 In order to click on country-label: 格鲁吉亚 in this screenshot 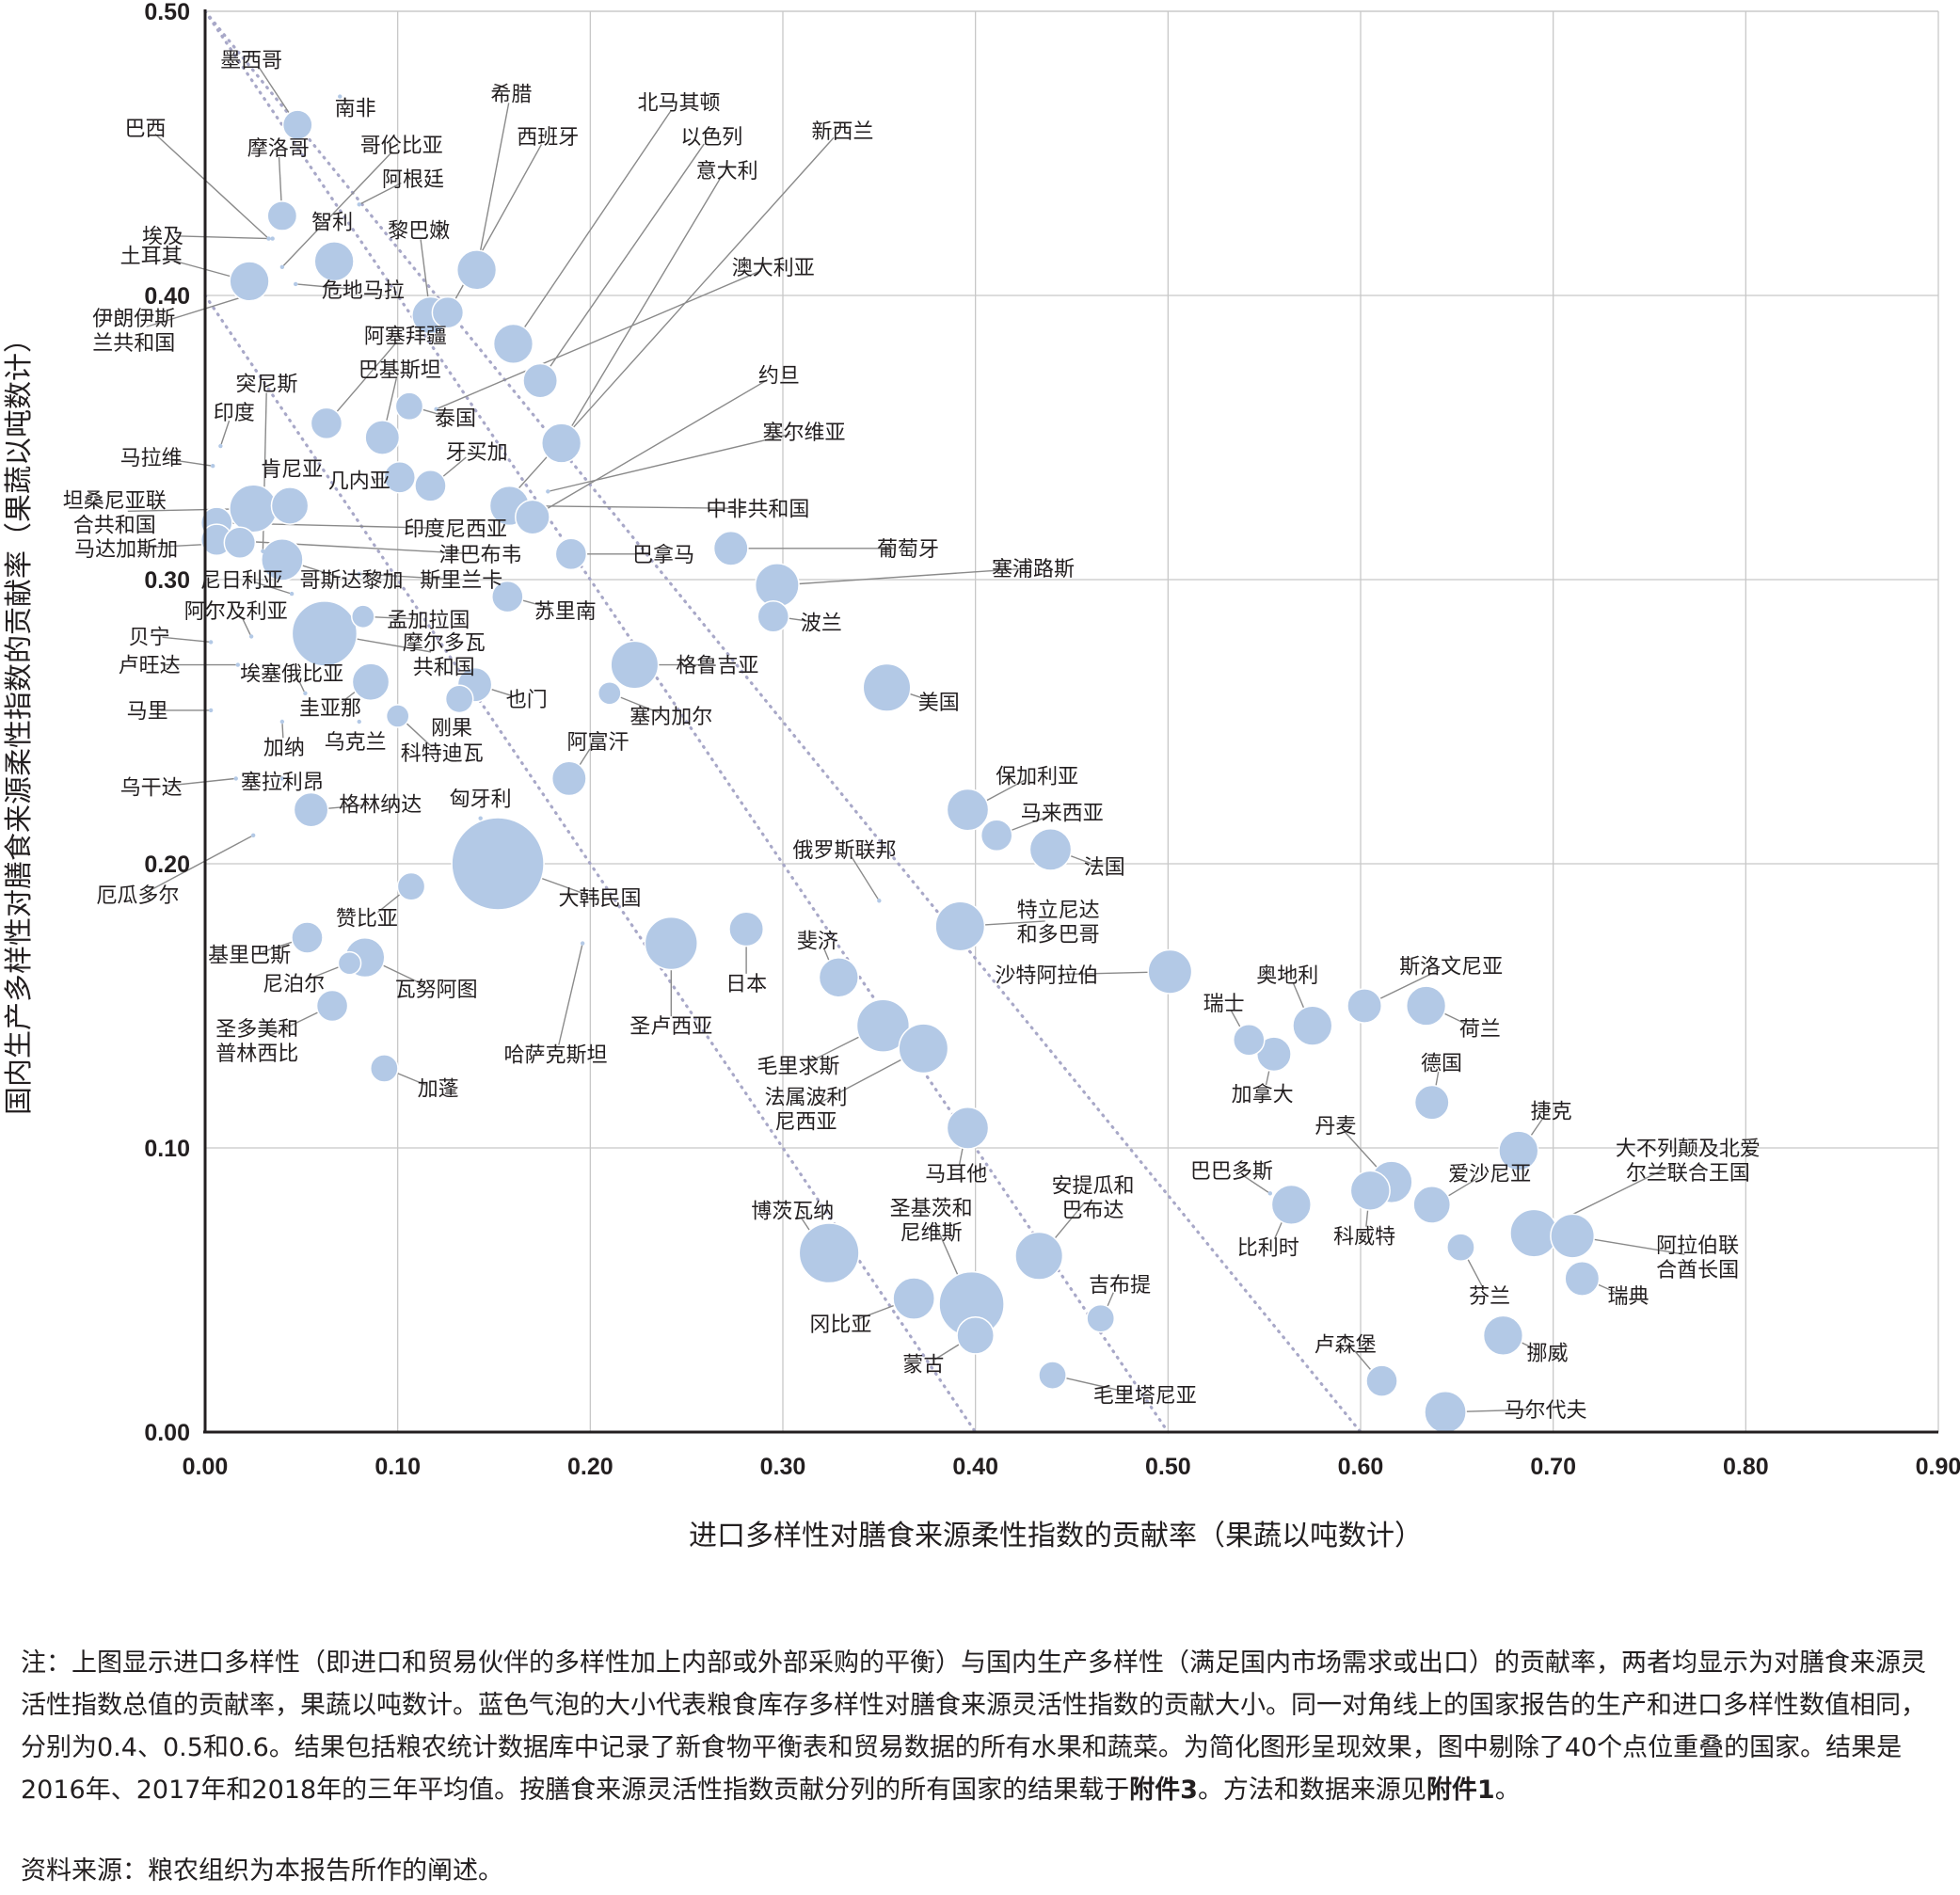, I will do `click(717, 666)`.